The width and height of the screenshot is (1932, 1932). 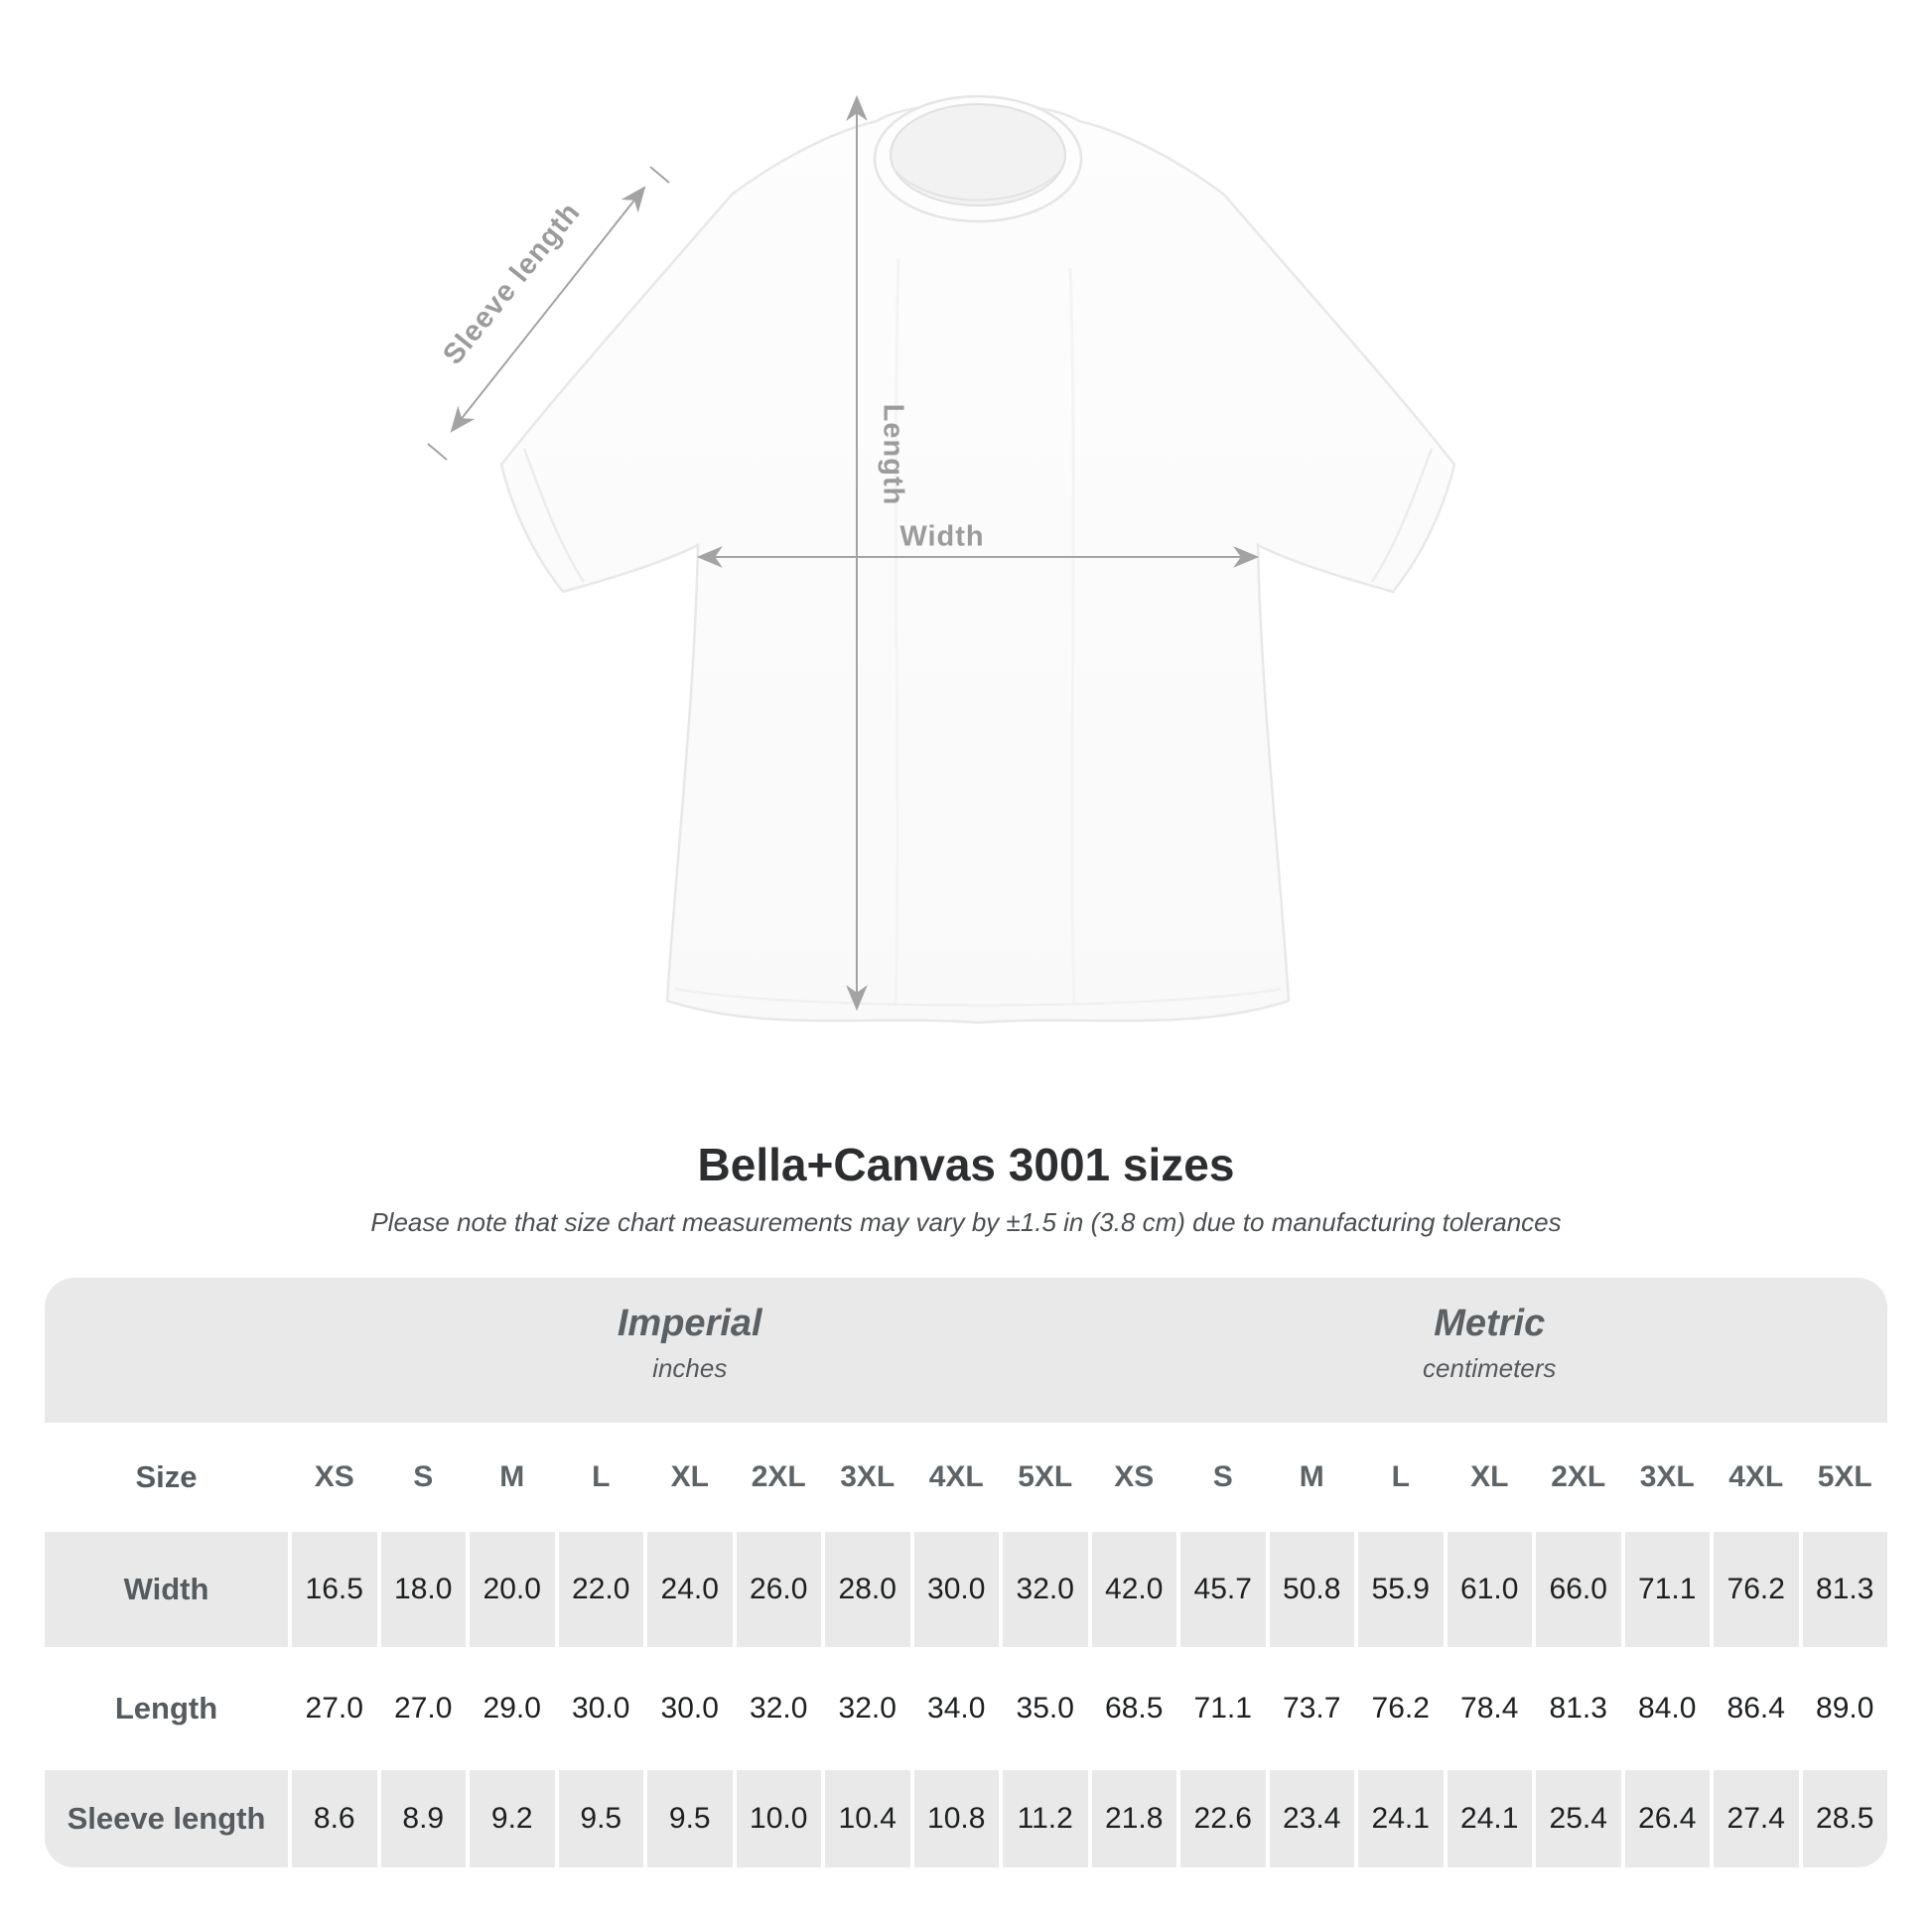 I want to click on sleeve-metric-value: 21.8, so click(x=1133, y=1818).